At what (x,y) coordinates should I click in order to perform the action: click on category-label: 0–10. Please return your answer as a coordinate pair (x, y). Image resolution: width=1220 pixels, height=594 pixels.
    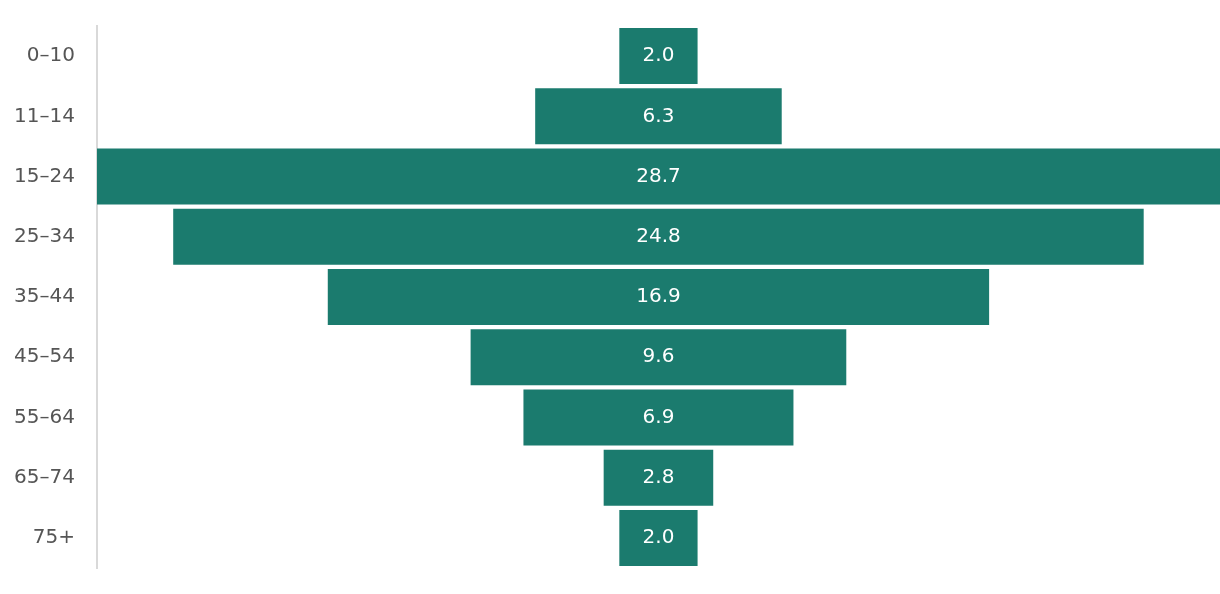
    Looking at the image, I should click on (50, 54).